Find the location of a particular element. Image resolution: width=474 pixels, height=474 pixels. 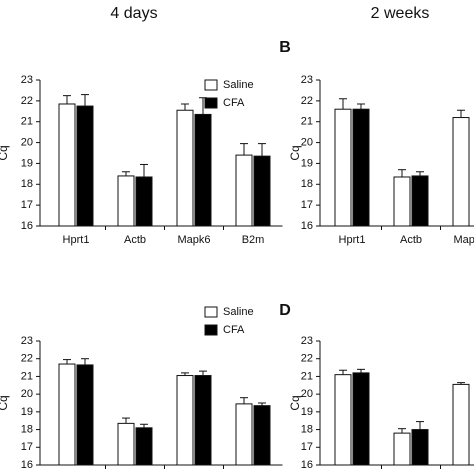

chart-title: 2 weeks is located at coordinates (400, 13).